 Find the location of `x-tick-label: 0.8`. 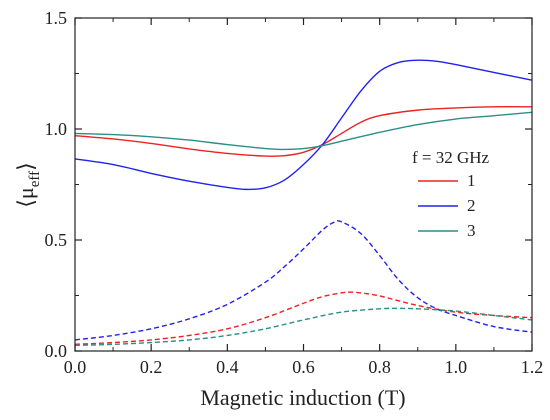

x-tick-label: 0.8 is located at coordinates (379, 367).